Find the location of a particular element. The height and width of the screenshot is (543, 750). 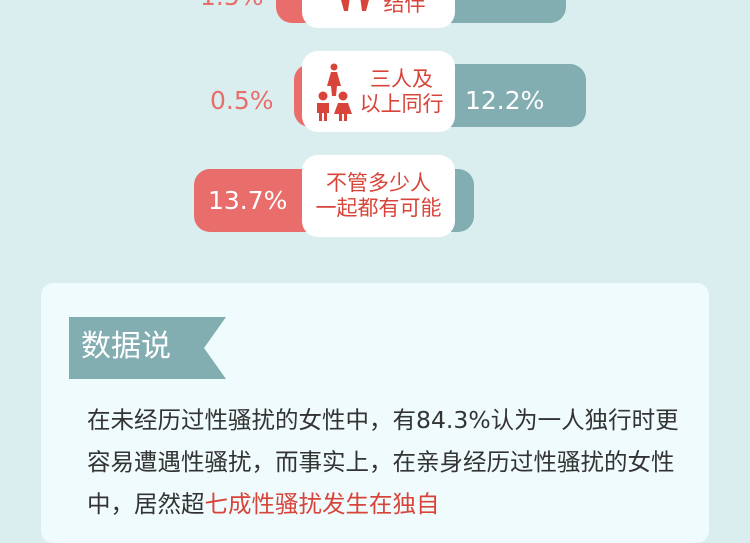

card-title: 数据说 is located at coordinates (126, 346).